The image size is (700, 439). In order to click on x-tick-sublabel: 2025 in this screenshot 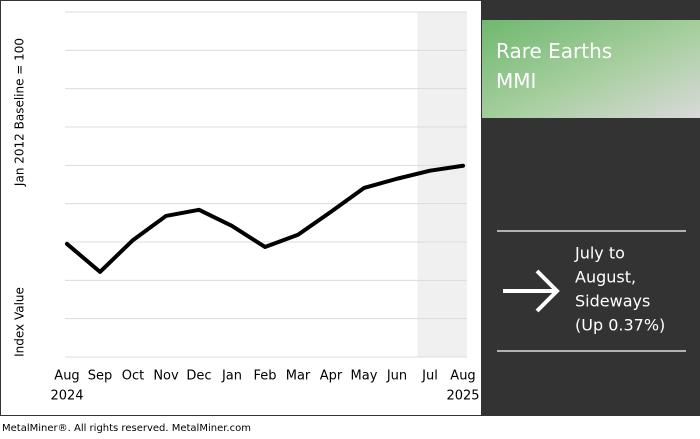, I will do `click(462, 396)`.